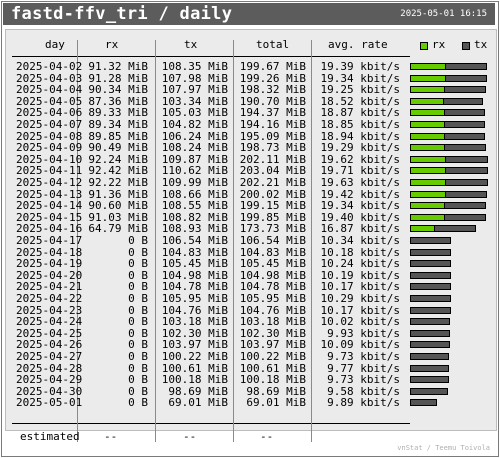 This screenshot has width=500, height=458. I want to click on cell-day: 2025-04-21, so click(49, 287).